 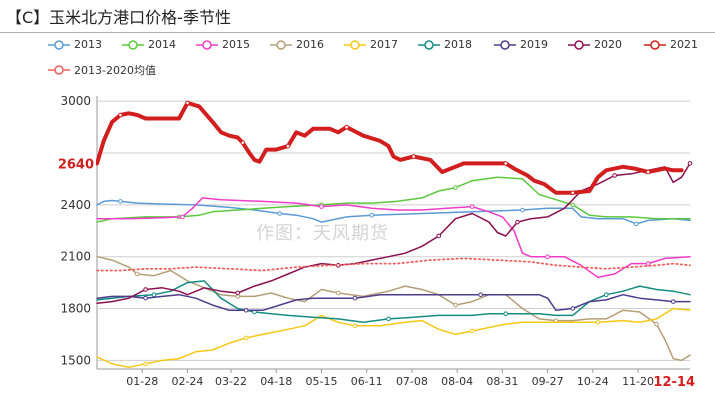 I want to click on series-line-2017, so click(x=393, y=338).